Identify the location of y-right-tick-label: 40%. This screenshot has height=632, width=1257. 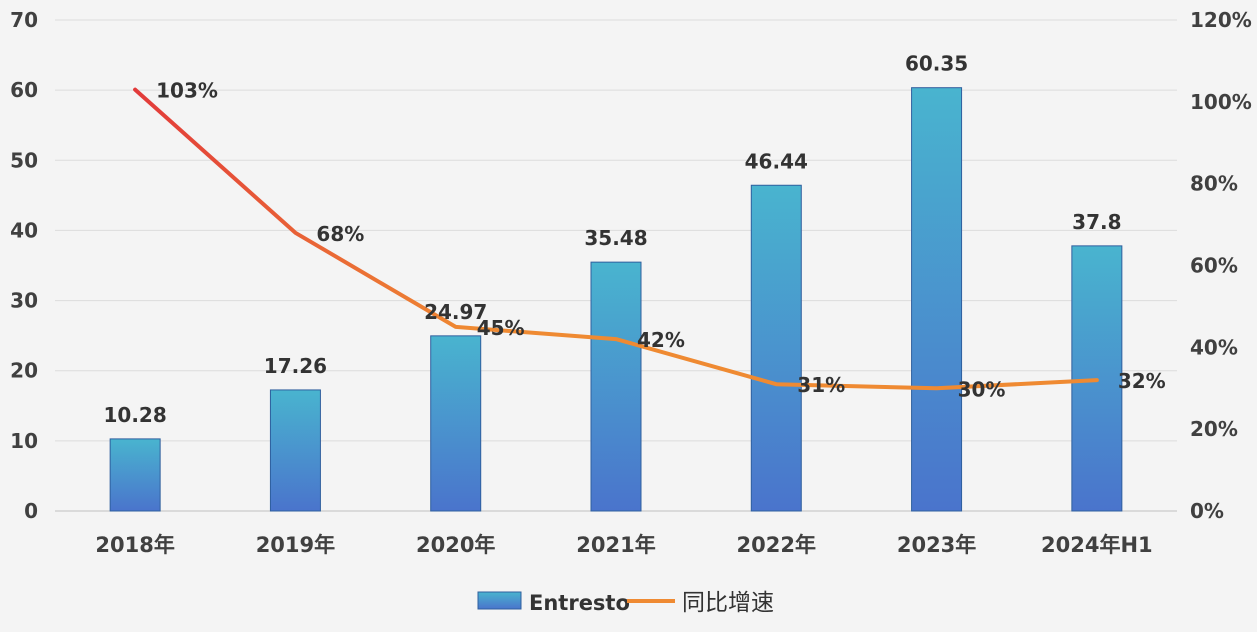
(1214, 347).